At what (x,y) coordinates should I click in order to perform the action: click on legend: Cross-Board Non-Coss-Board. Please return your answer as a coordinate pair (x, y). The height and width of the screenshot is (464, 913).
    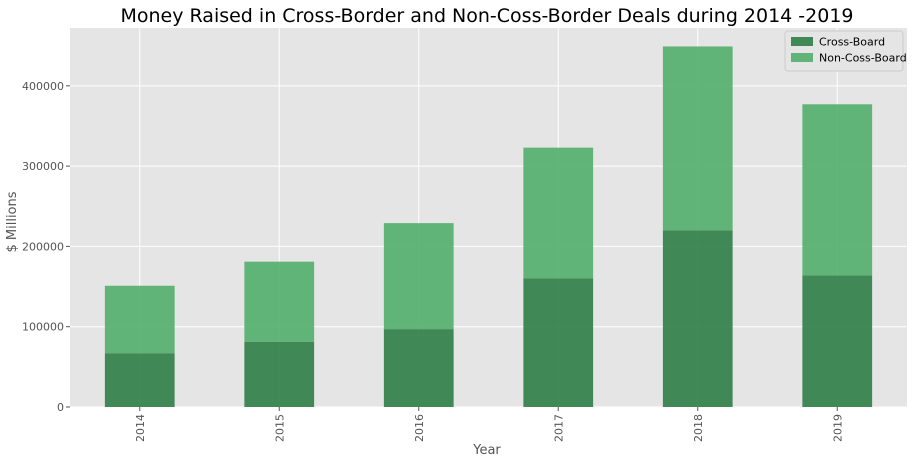
    Looking at the image, I should click on (845, 51).